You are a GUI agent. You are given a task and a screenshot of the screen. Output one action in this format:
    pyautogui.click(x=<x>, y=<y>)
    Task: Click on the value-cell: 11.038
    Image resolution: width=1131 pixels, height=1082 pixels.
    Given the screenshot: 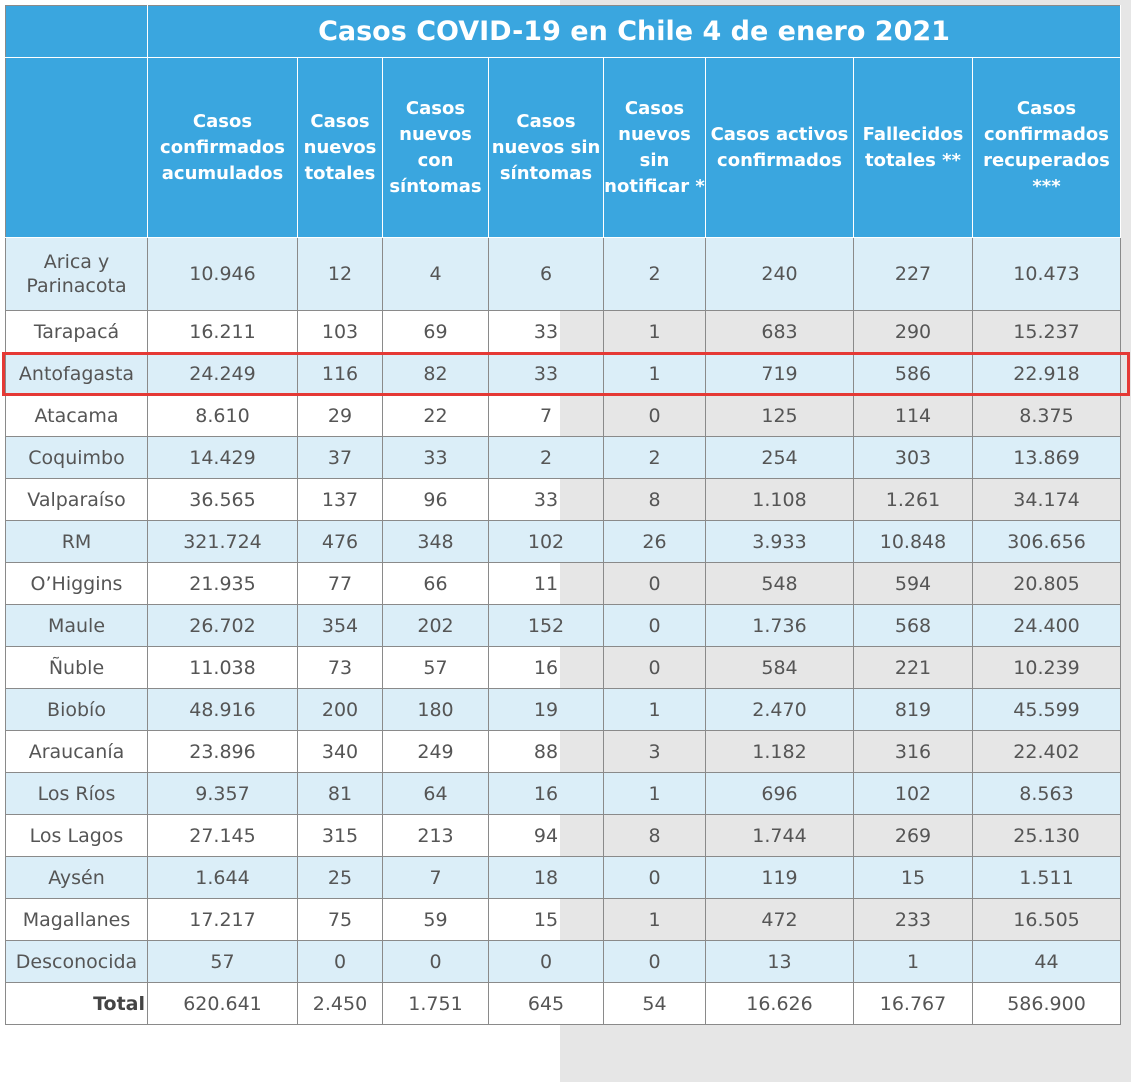 What is the action you would take?
    pyautogui.click(x=222, y=667)
    